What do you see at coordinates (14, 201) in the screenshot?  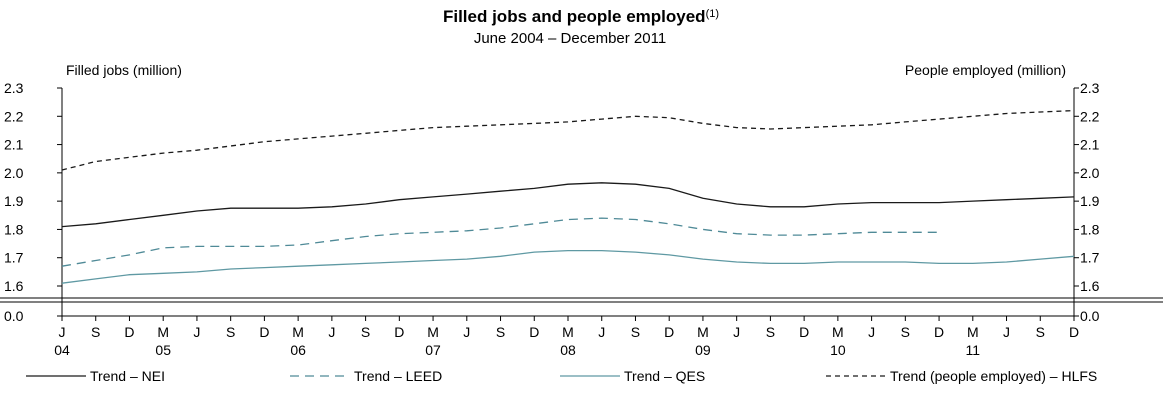 I see `y-tick-label-left: 1.9` at bounding box center [14, 201].